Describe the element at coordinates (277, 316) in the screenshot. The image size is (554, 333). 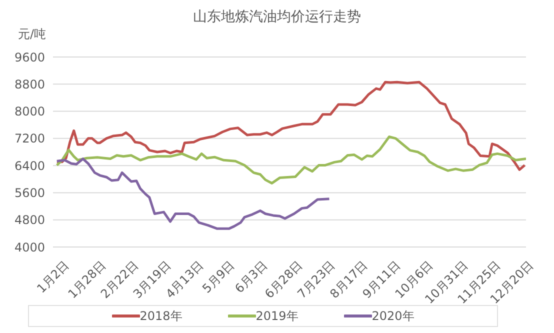
I see `legend-label: 2019年` at that location.